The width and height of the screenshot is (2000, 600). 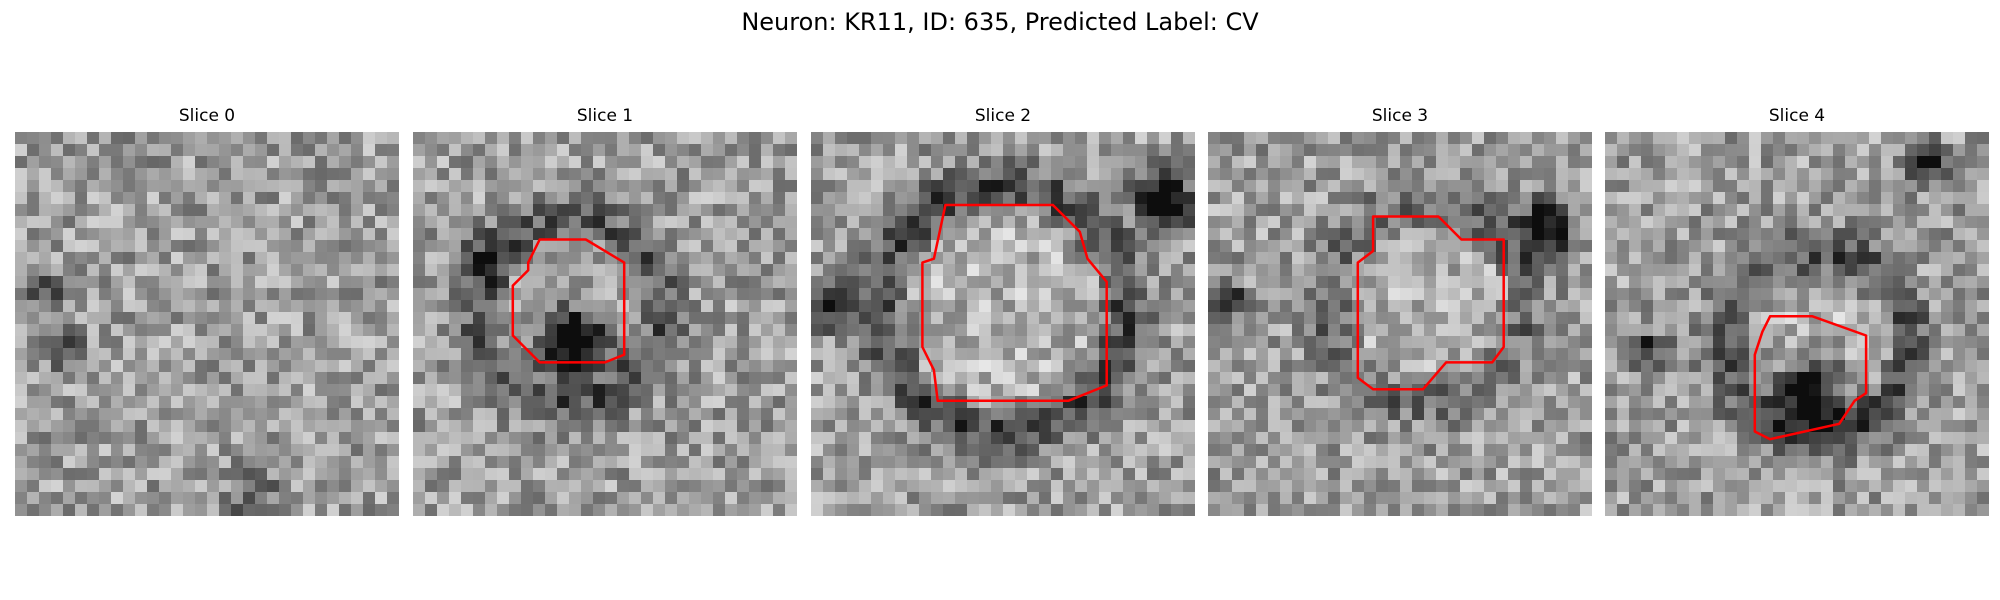 What do you see at coordinates (207, 116) in the screenshot?
I see `slice-title: Slice 0` at bounding box center [207, 116].